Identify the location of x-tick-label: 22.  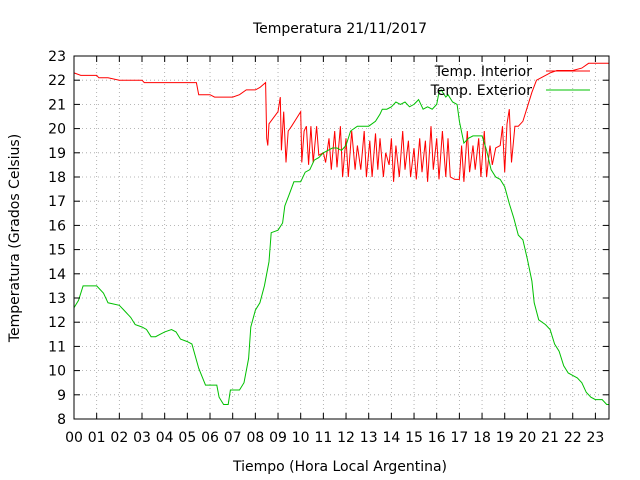
(573, 438).